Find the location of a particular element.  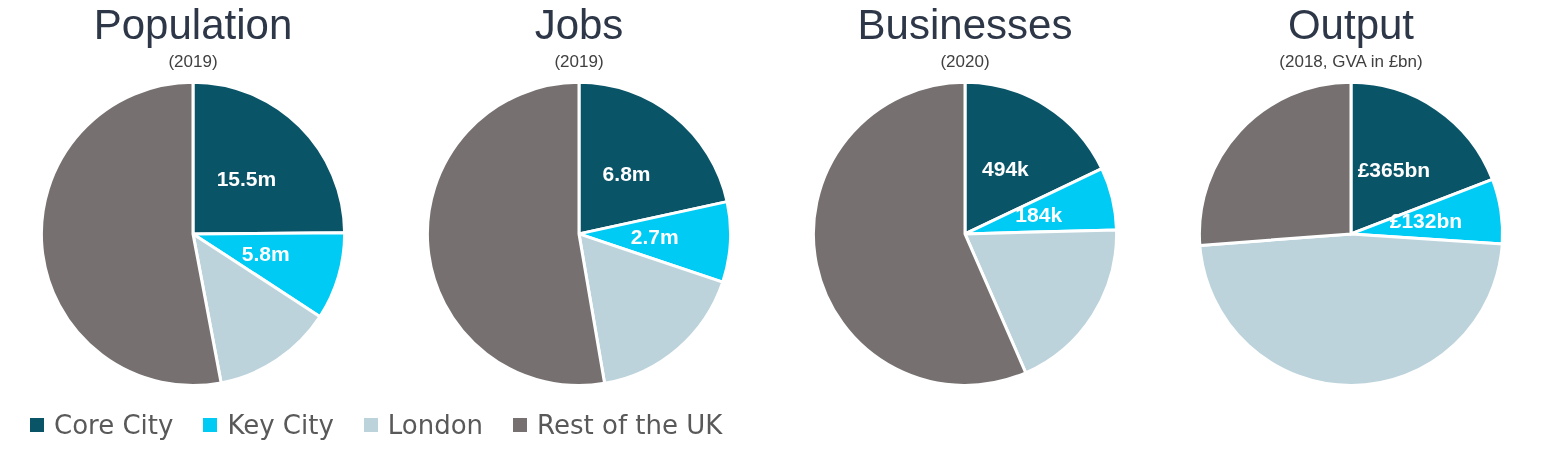

data-label: 494k is located at coordinates (1006, 168).